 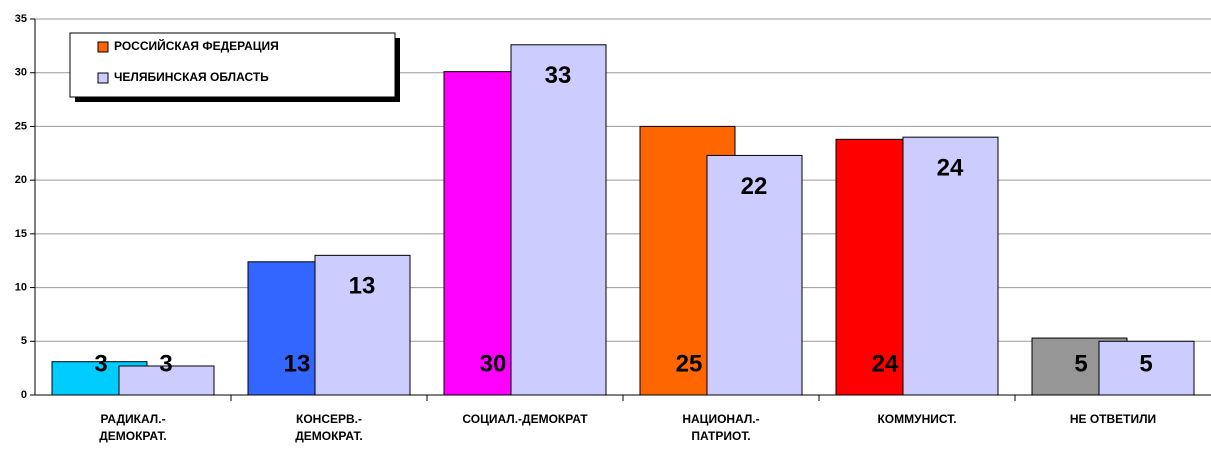 I want to click on legend, so click(x=232, y=65).